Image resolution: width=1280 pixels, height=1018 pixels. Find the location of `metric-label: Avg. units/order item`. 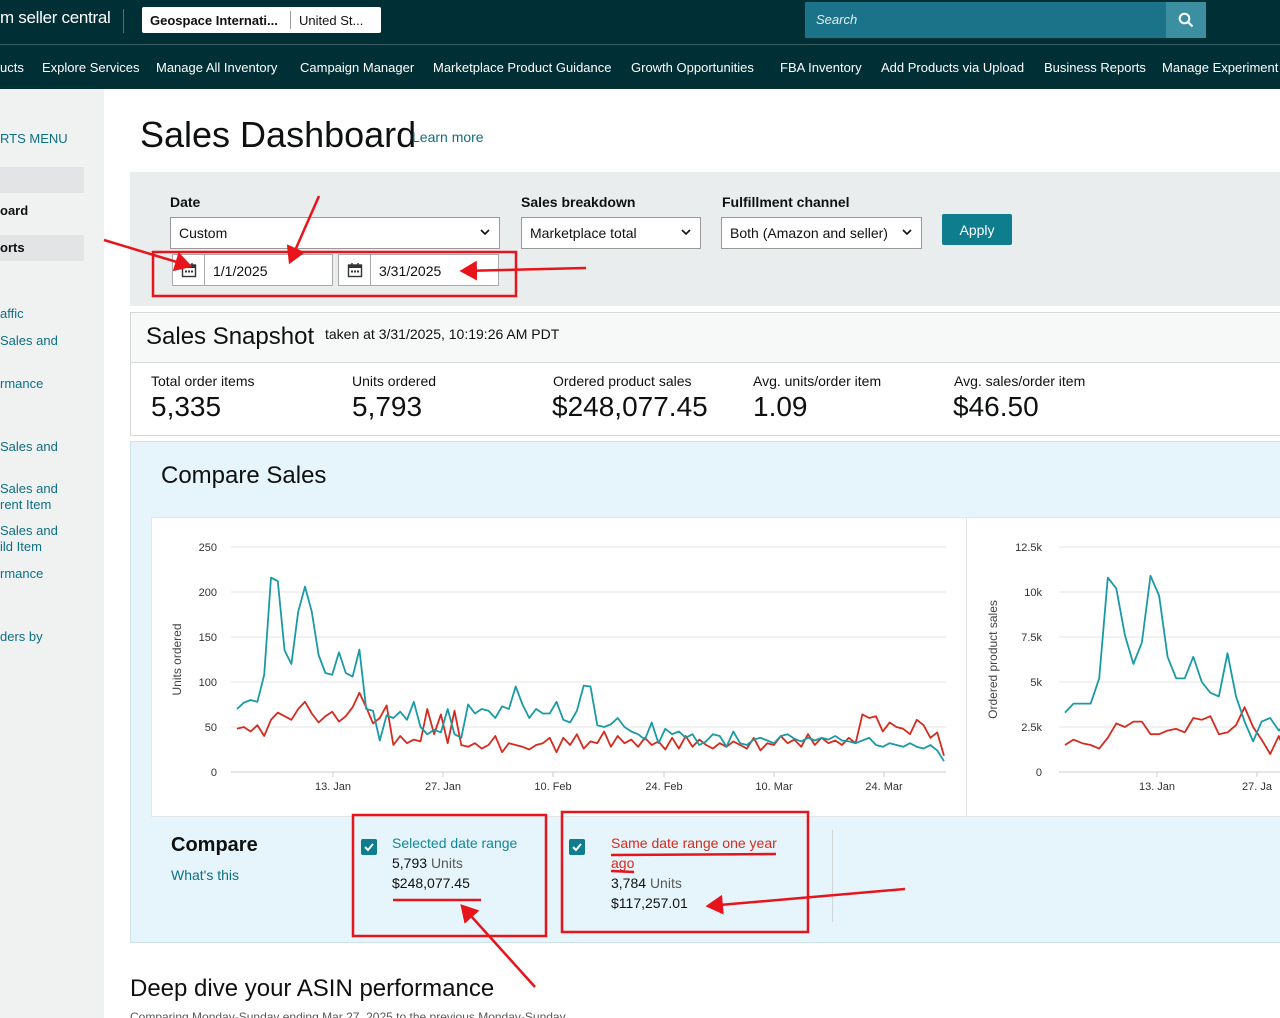

metric-label: Avg. units/order item is located at coordinates (817, 381).